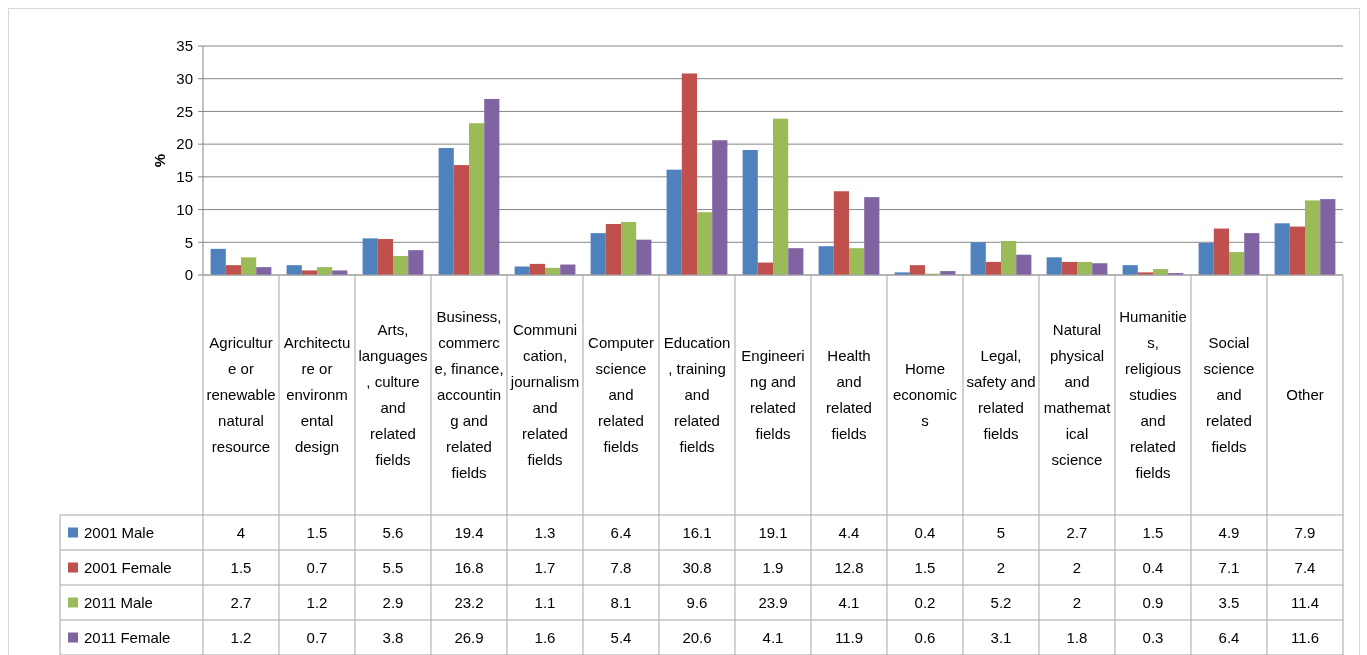  I want to click on data-label: 12.8, so click(849, 567).